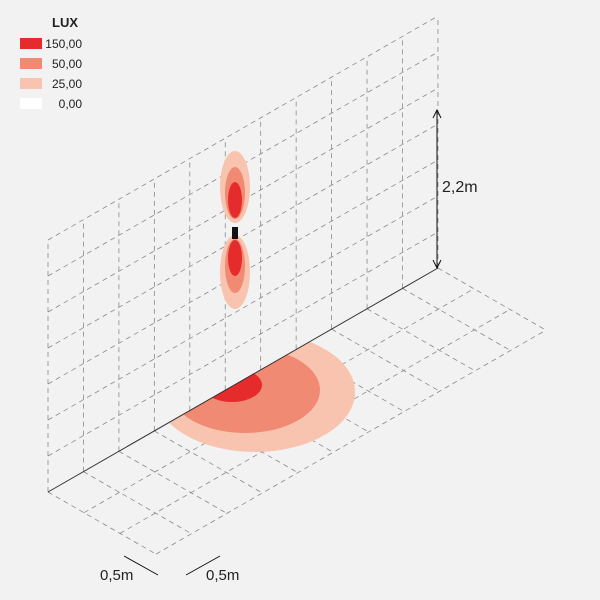  Describe the element at coordinates (460, 187) in the screenshot. I see `height-label: 2,2m` at that location.